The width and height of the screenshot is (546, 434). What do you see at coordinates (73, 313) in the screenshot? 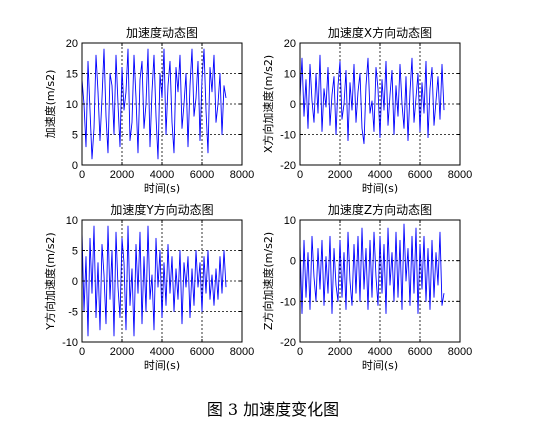
I see `y-tick-label: -5` at bounding box center [73, 313].